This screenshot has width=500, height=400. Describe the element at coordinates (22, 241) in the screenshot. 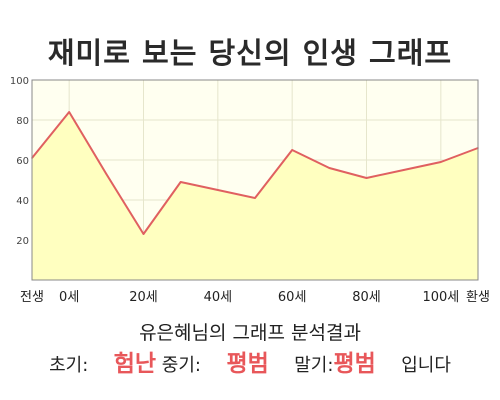

I see `y-tick-label: 20` at that location.